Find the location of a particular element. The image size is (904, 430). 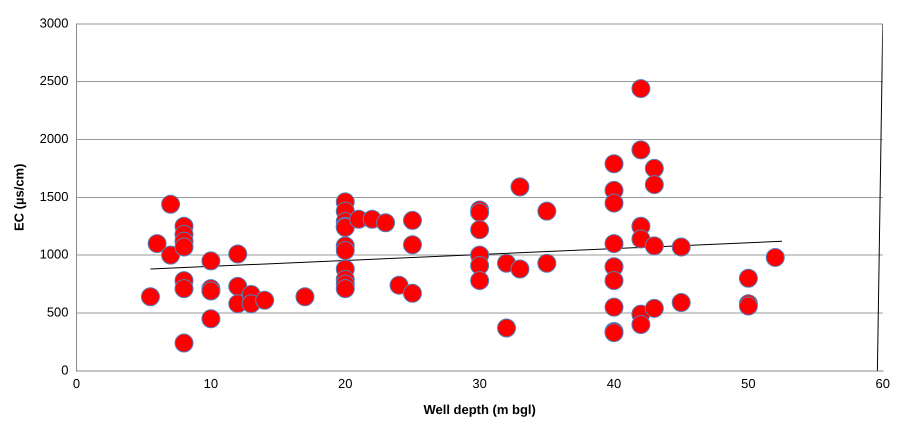

x-axis-title: Well depth (m bgl) is located at coordinates (479, 409).